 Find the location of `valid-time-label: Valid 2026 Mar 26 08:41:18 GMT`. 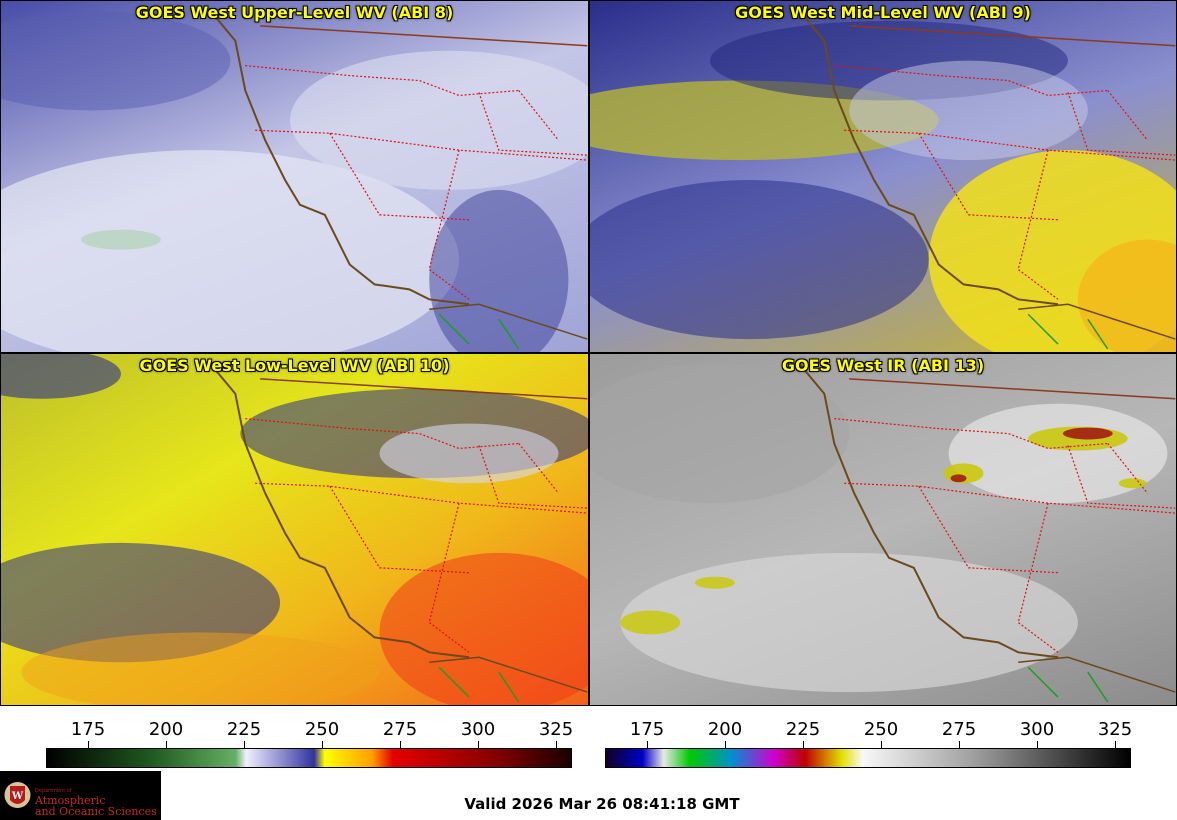

valid-time-label: Valid 2026 Mar 26 08:41:18 GMT is located at coordinates (602, 804).